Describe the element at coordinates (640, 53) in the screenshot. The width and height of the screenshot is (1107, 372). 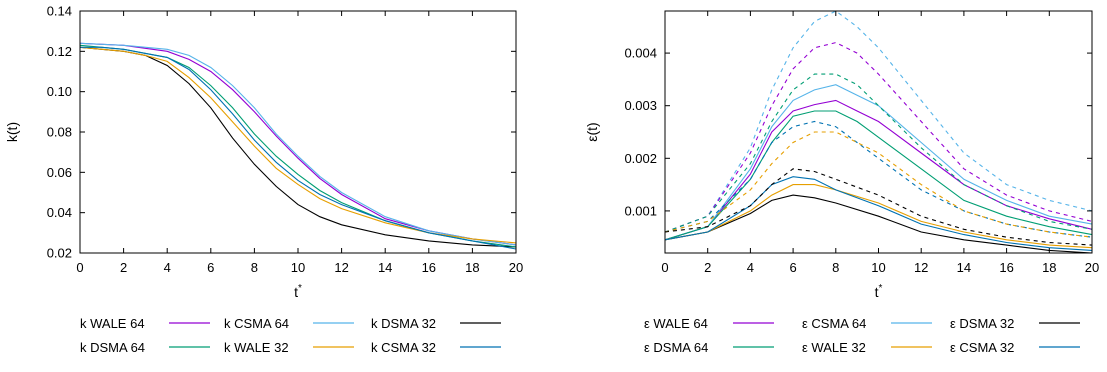
I see `y-tick-label: 0.004` at that location.